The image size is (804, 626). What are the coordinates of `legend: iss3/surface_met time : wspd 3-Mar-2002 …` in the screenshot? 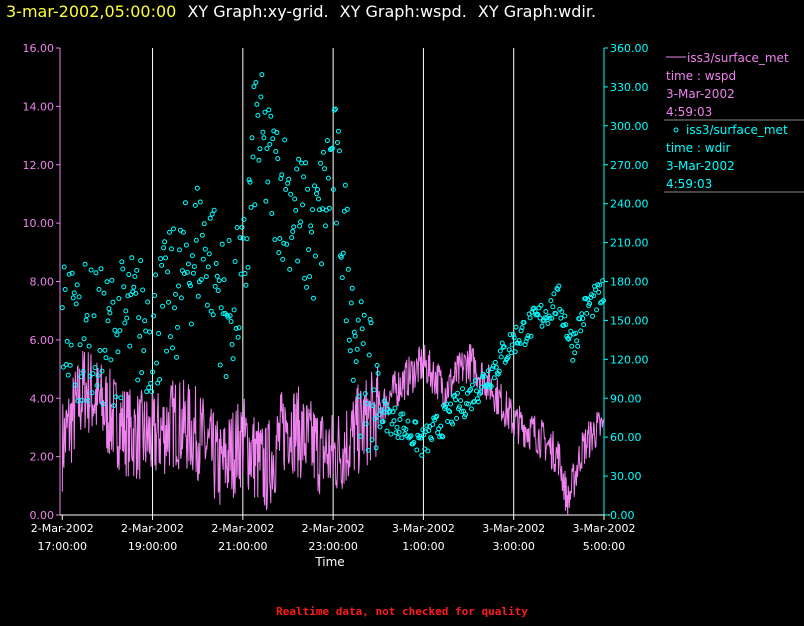 It's located at (734, 122).